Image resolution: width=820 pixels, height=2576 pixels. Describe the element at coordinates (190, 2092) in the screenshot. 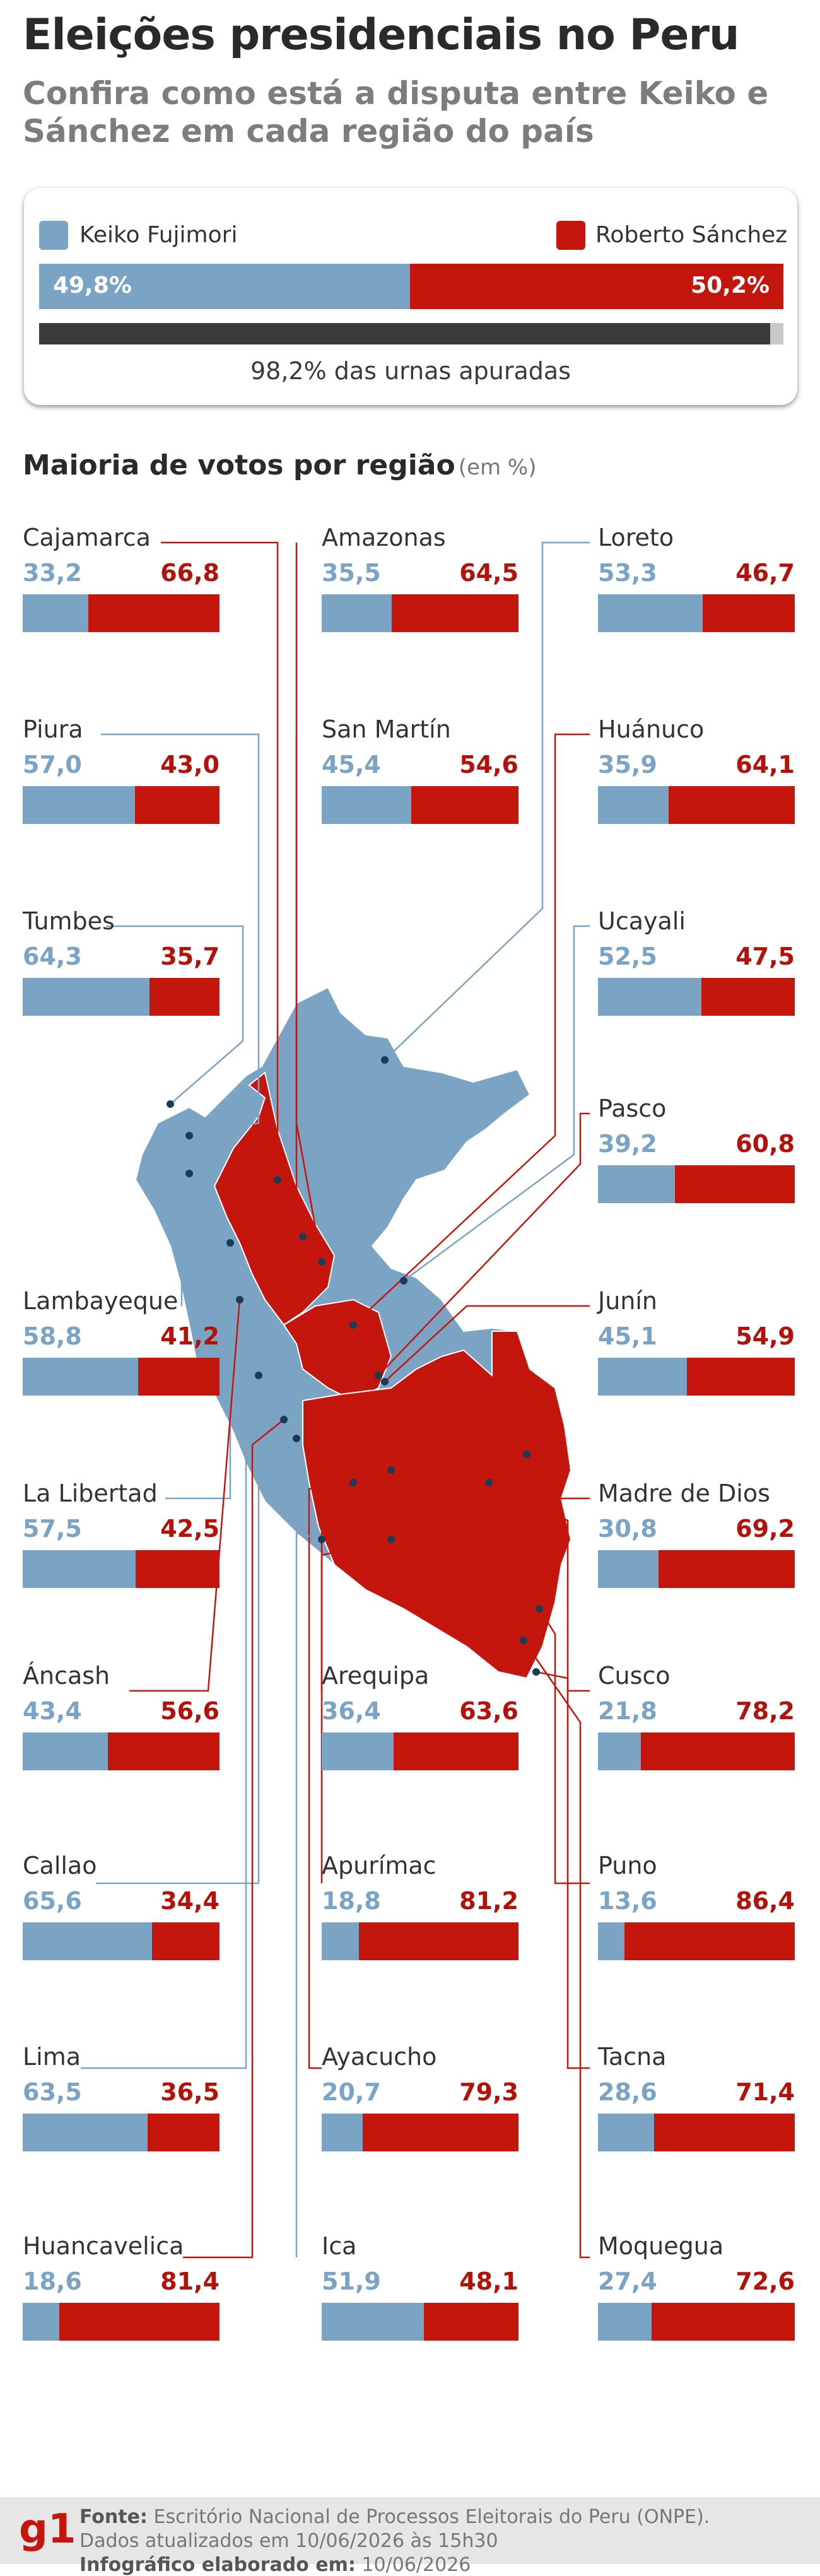

I see `sanchez-value: 36,5` at that location.